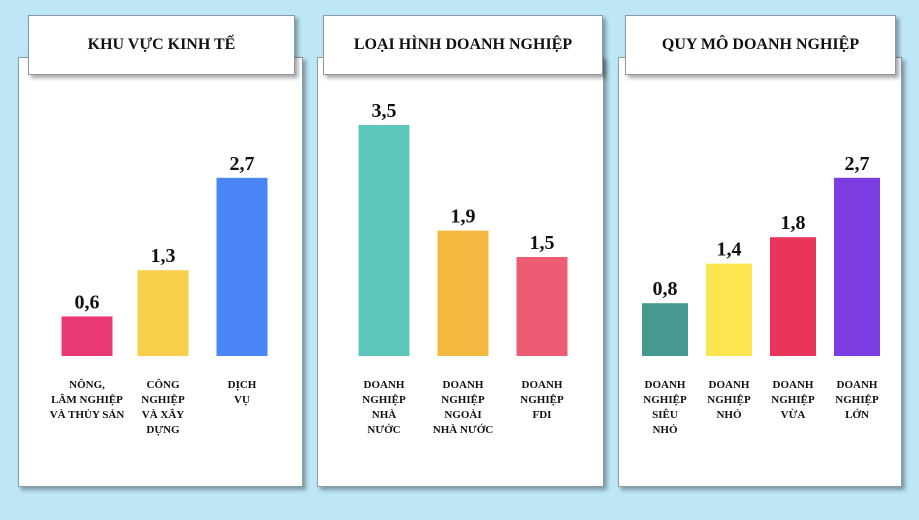 The width and height of the screenshot is (919, 520). Describe the element at coordinates (463, 407) in the screenshot. I see `category-label-type-2: DOANH NGHIỆP NGOÀI NHÀ NƯỚC` at that location.